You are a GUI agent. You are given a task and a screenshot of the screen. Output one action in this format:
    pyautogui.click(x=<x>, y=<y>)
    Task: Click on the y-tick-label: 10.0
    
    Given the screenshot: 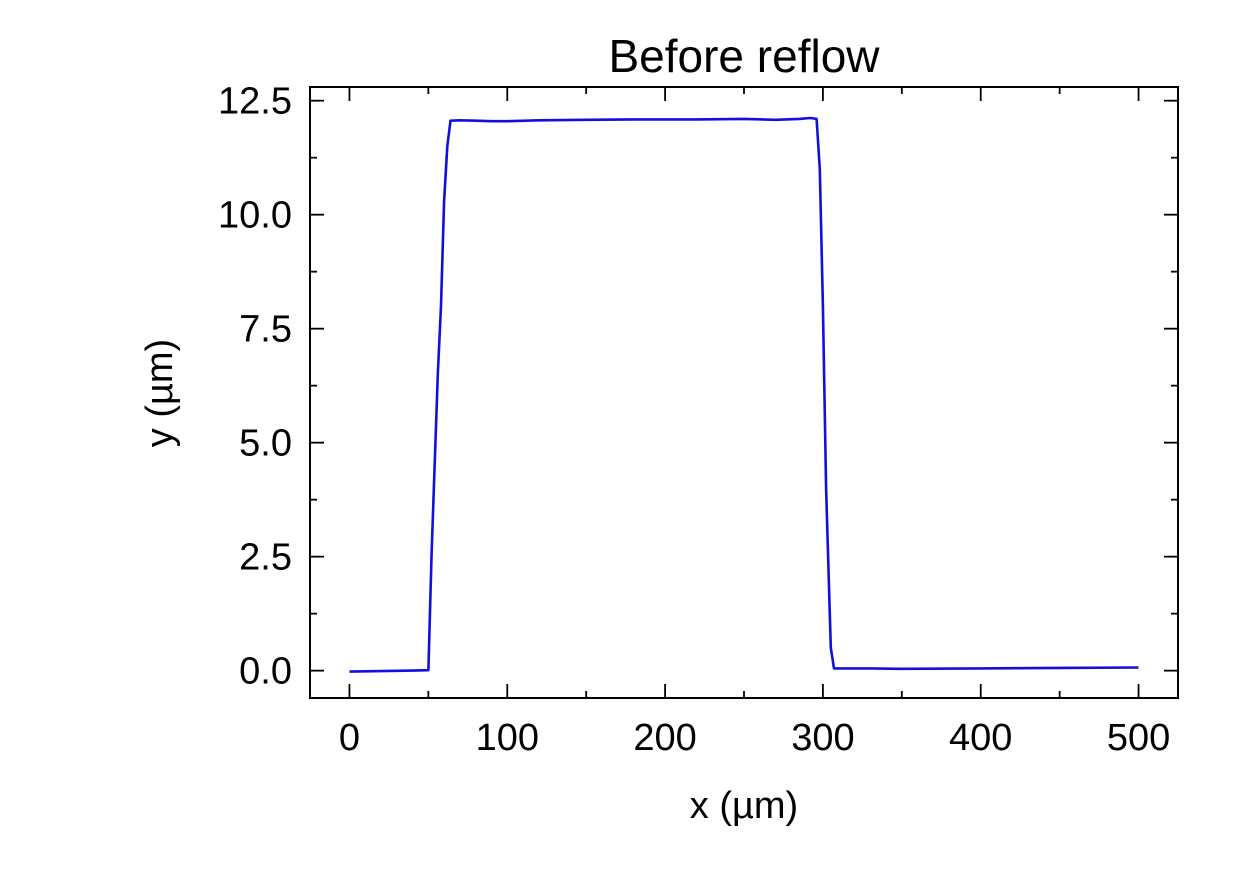 What is the action you would take?
    pyautogui.click(x=255, y=216)
    